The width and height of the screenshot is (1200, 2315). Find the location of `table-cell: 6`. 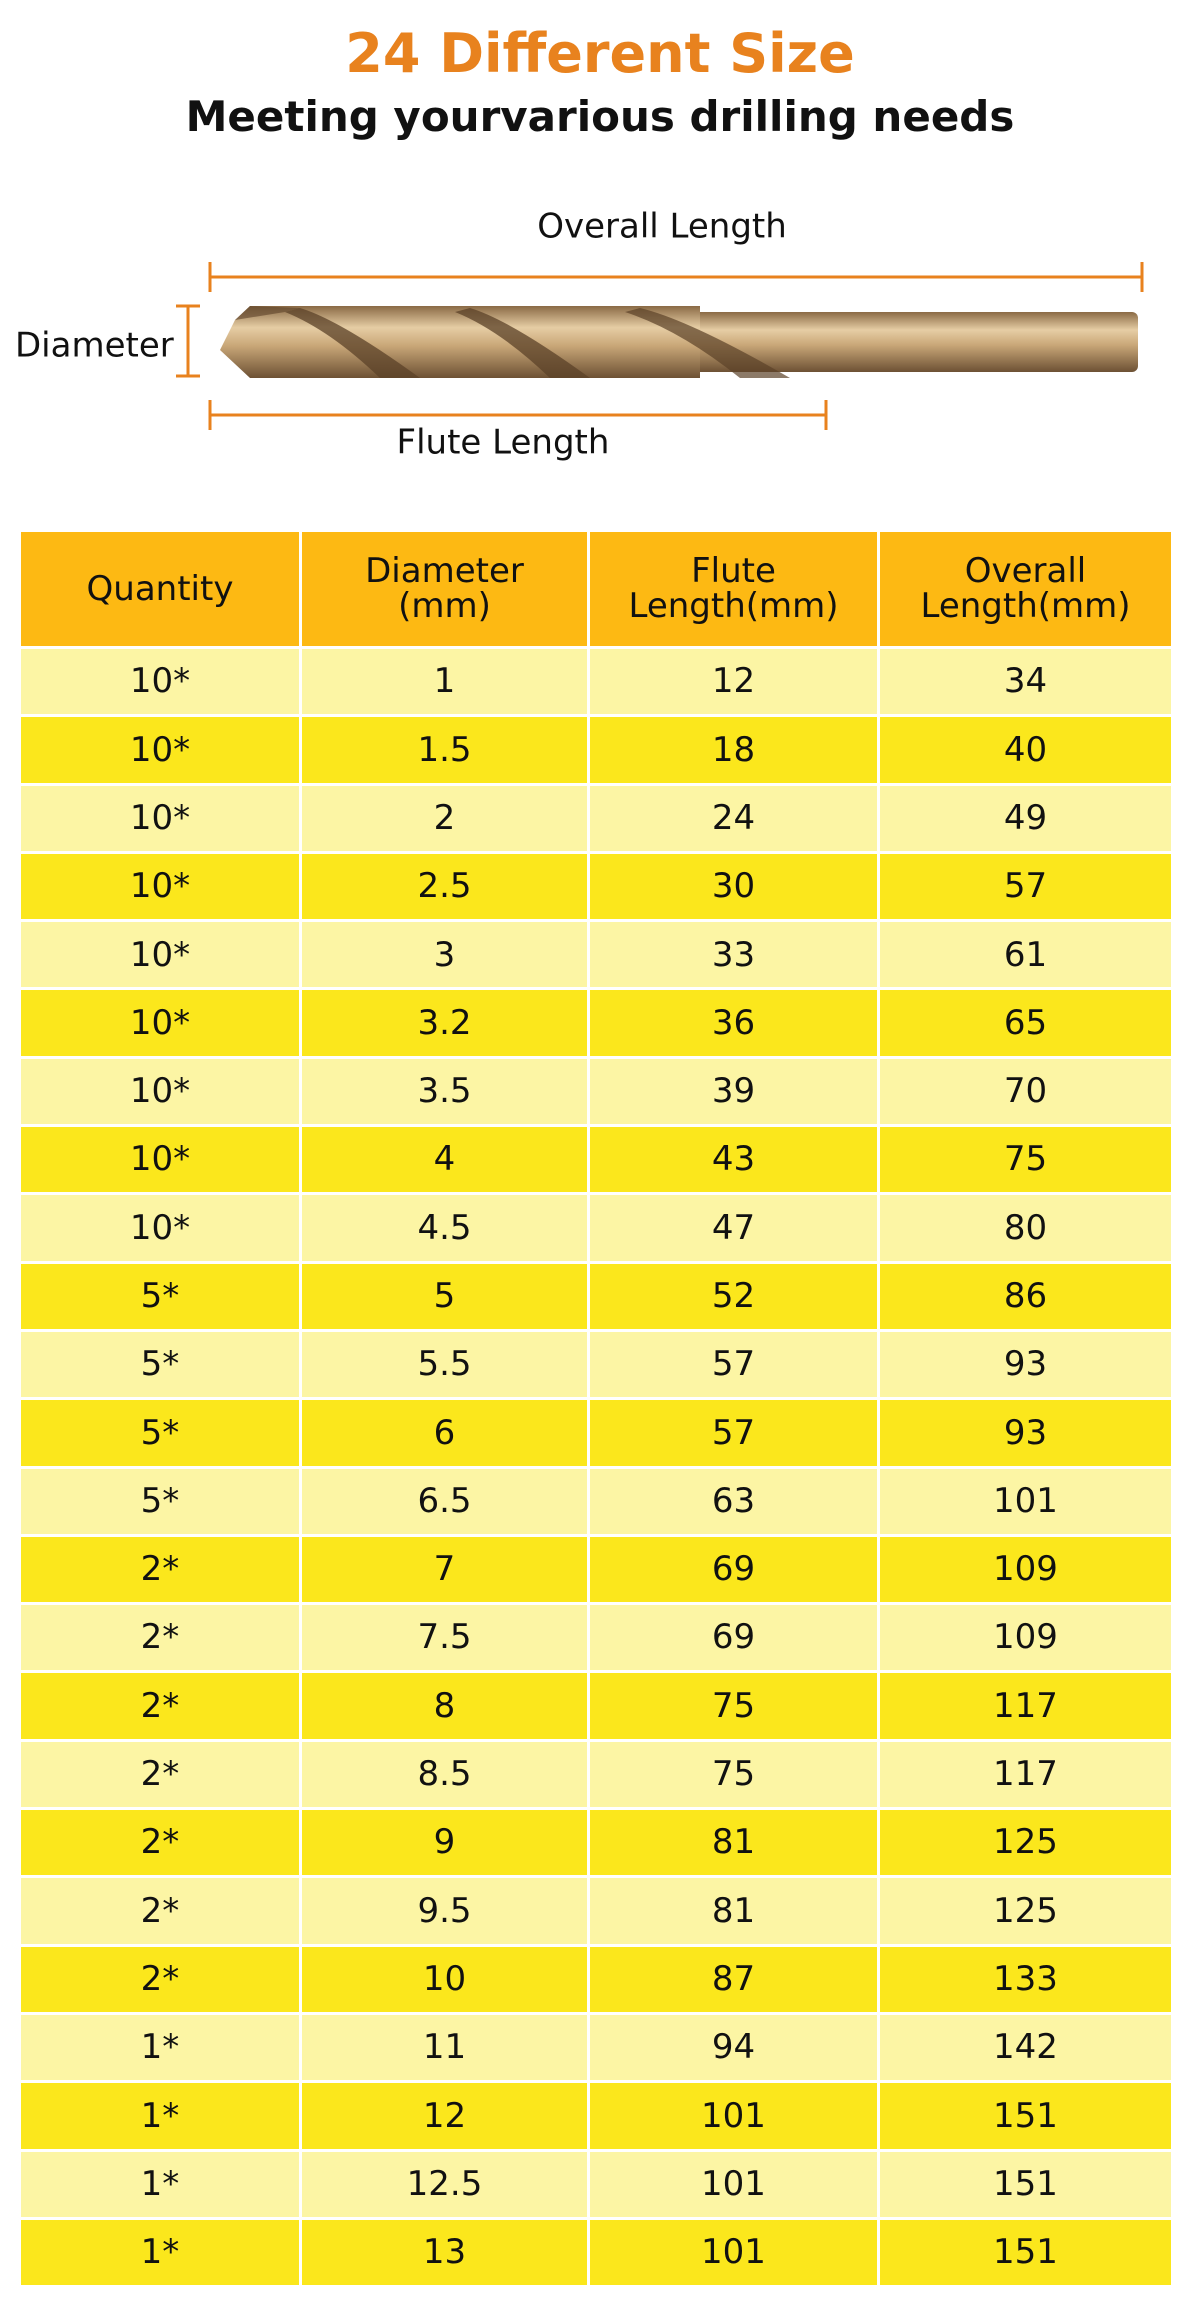

table-cell: 6 is located at coordinates (446, 1434).